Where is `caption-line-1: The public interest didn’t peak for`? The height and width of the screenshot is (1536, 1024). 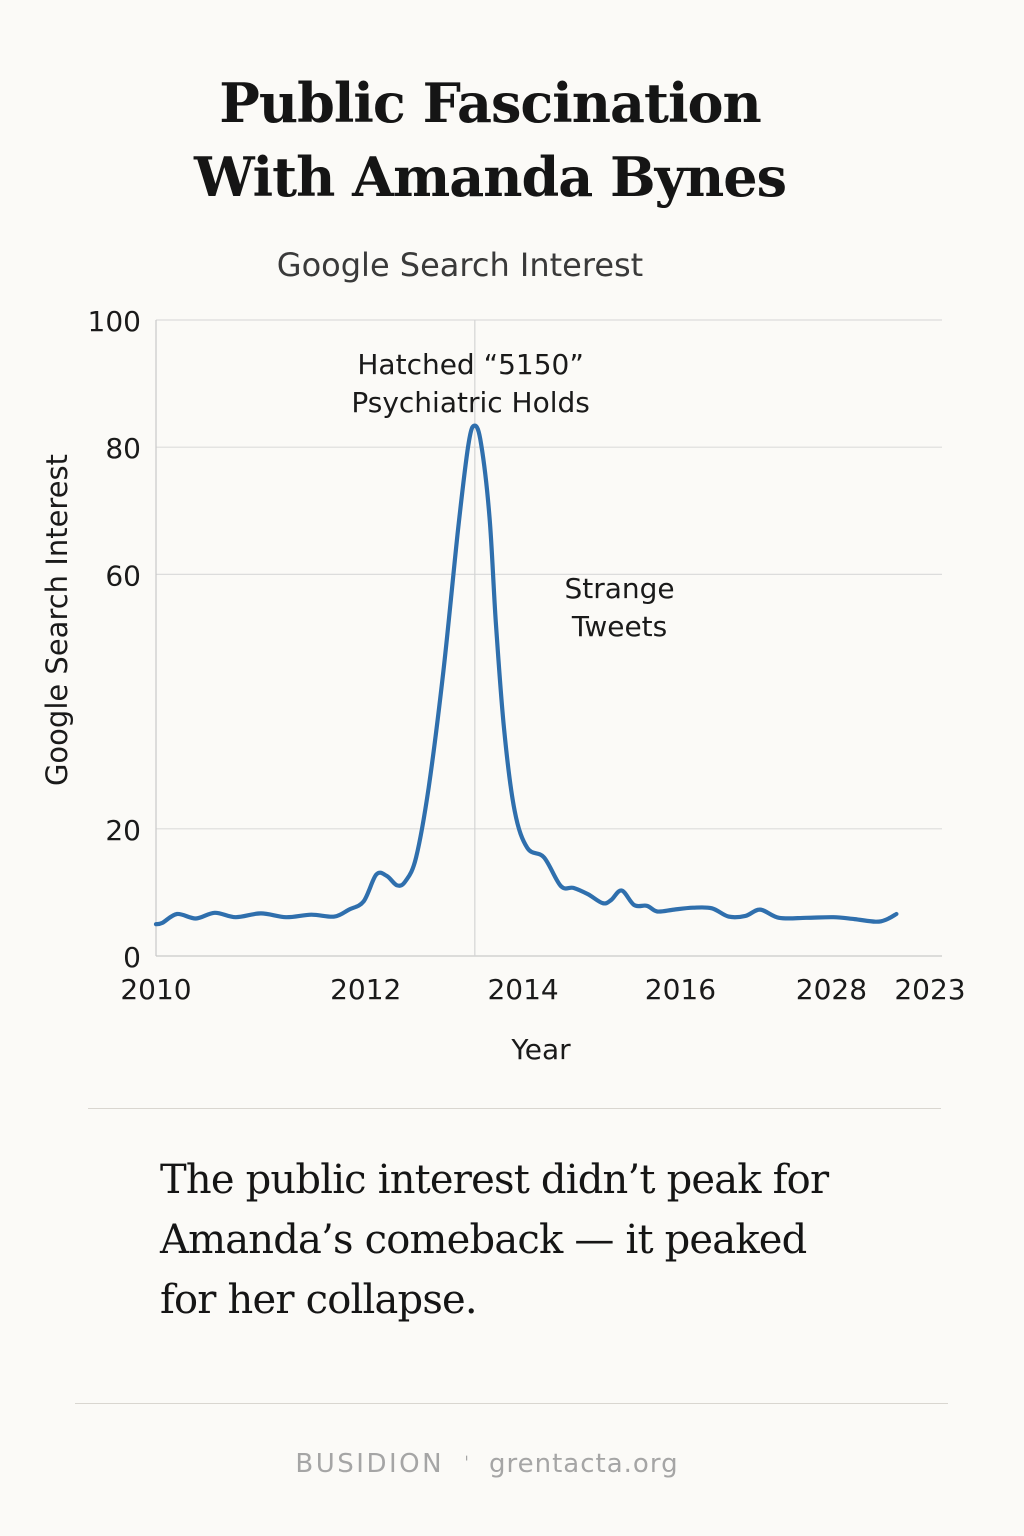 caption-line-1: The public interest didn’t peak for is located at coordinates (494, 1180).